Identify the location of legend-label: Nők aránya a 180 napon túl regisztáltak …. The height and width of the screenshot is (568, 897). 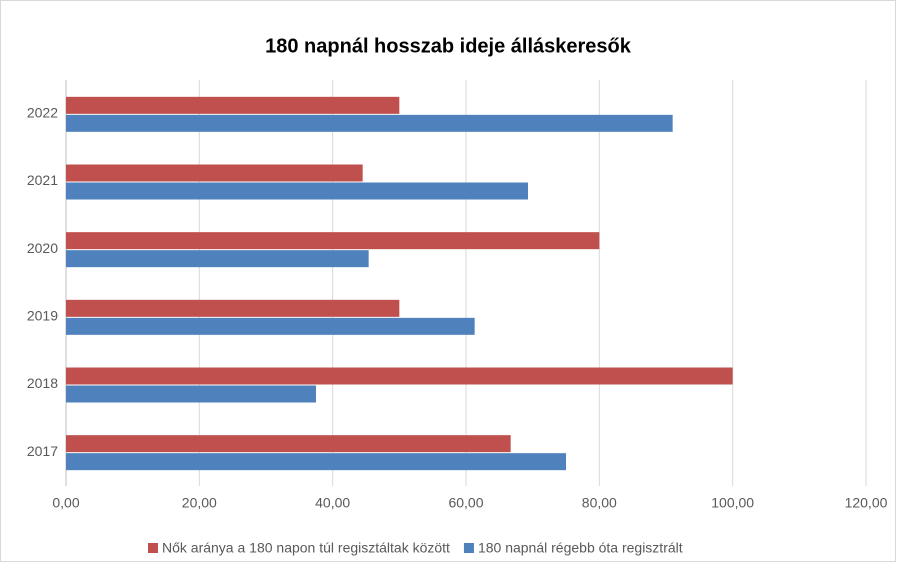
(306, 548).